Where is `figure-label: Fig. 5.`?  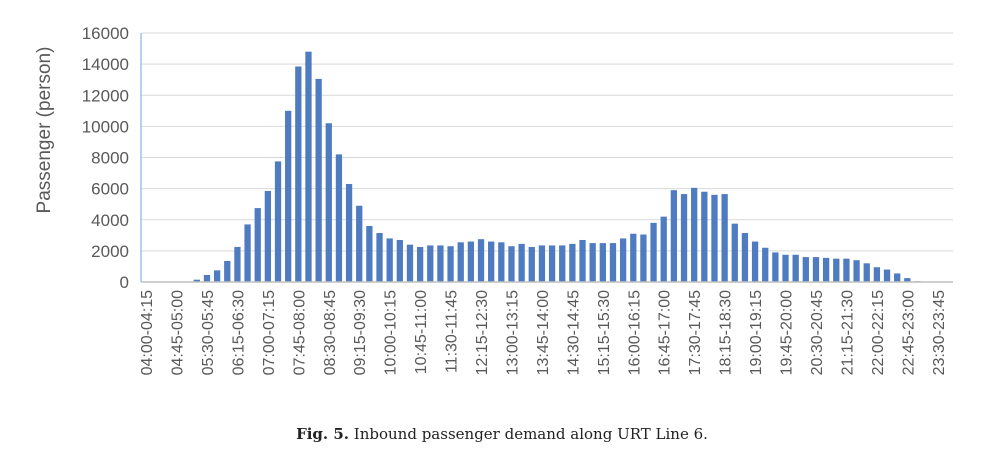
figure-label: Fig. 5. is located at coordinates (323, 434).